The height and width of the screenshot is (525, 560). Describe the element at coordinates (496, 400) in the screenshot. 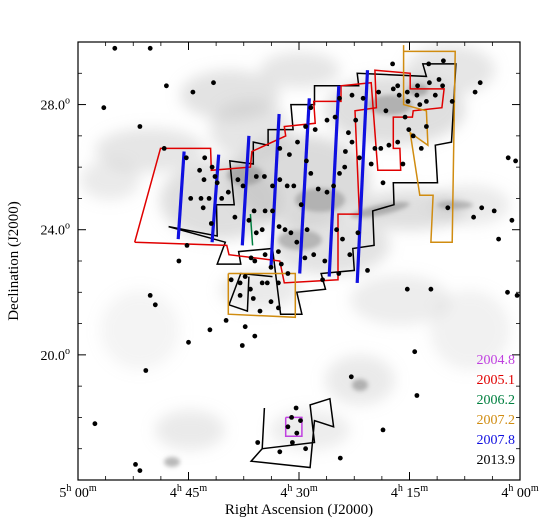

I see `legend-entry-2006.2: 2006.2` at that location.